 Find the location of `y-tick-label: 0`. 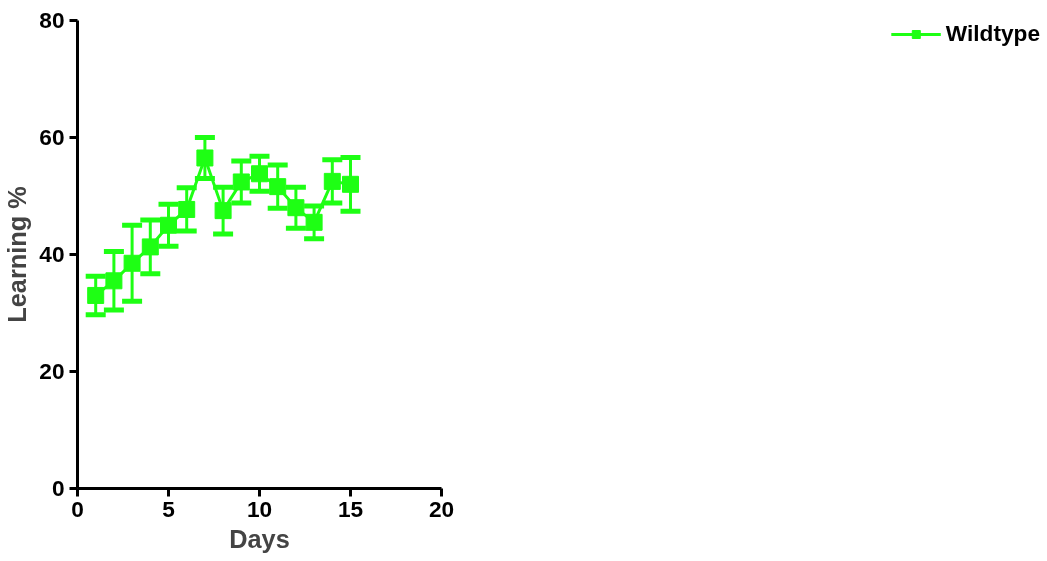

y-tick-label: 0 is located at coordinates (58, 488).